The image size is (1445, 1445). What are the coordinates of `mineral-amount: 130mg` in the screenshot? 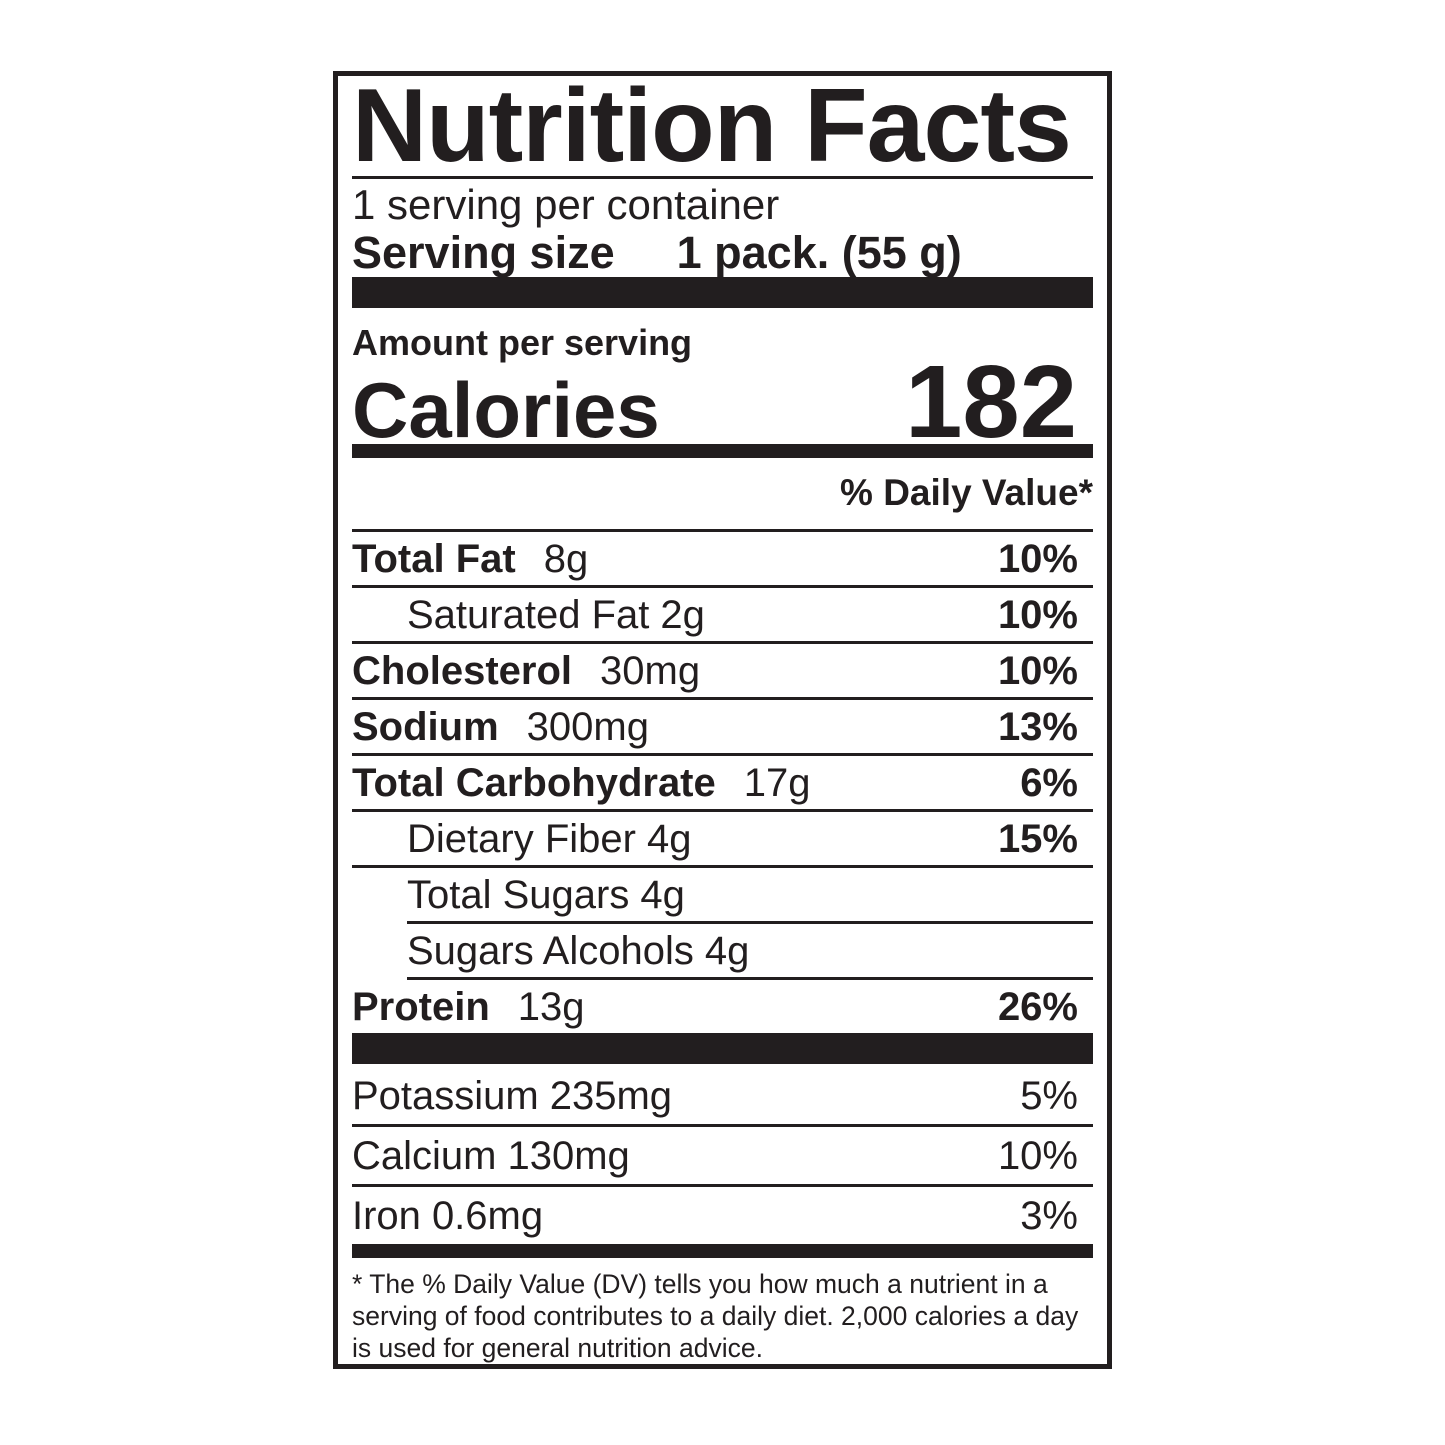 It's located at (568, 1156).